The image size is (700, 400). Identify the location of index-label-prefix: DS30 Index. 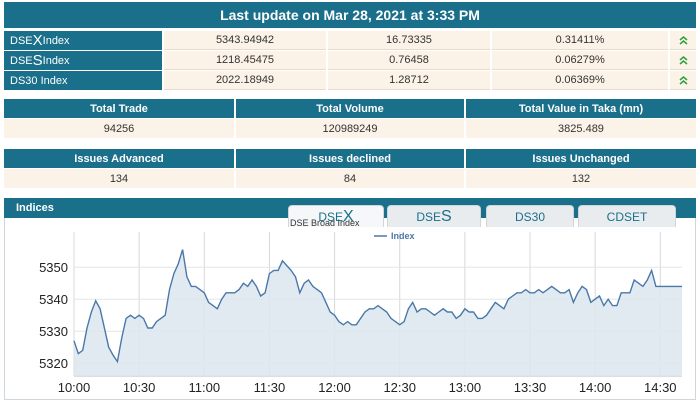
(39, 80).